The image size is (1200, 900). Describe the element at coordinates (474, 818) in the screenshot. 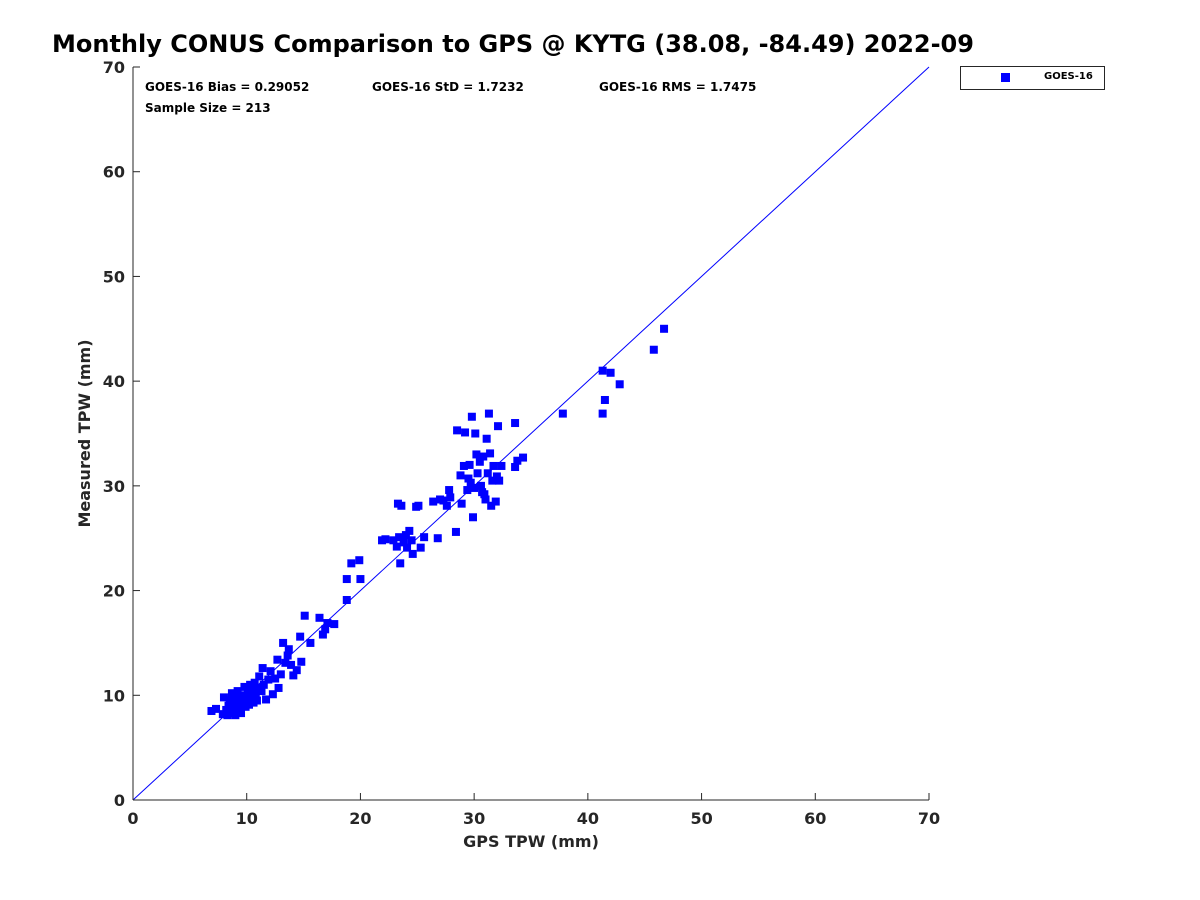

I see `x-tick-label: 30` at that location.